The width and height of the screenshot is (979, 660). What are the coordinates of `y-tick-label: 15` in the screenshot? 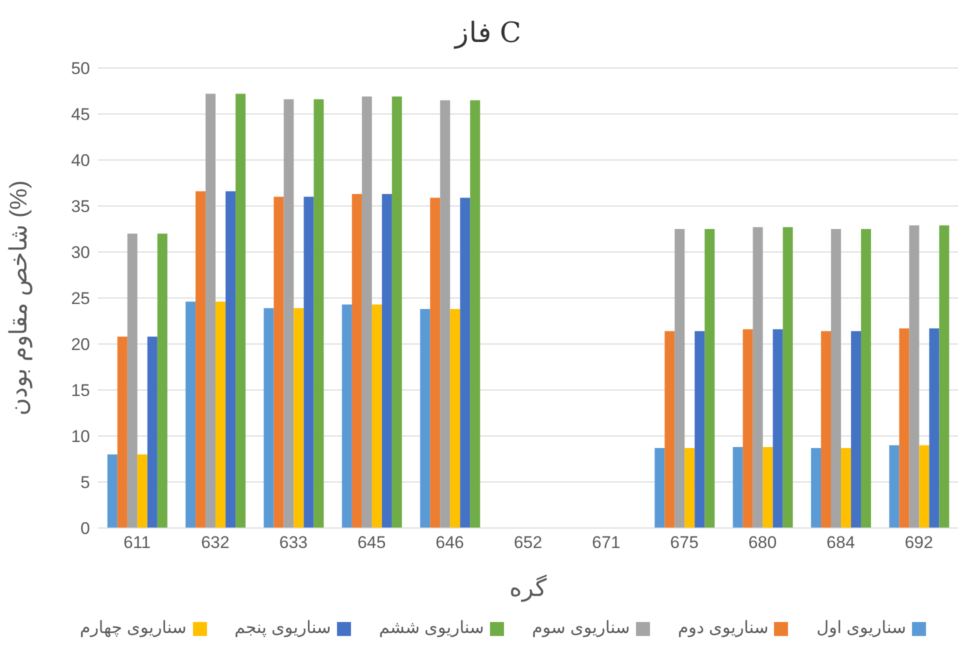 It's located at (80, 390).